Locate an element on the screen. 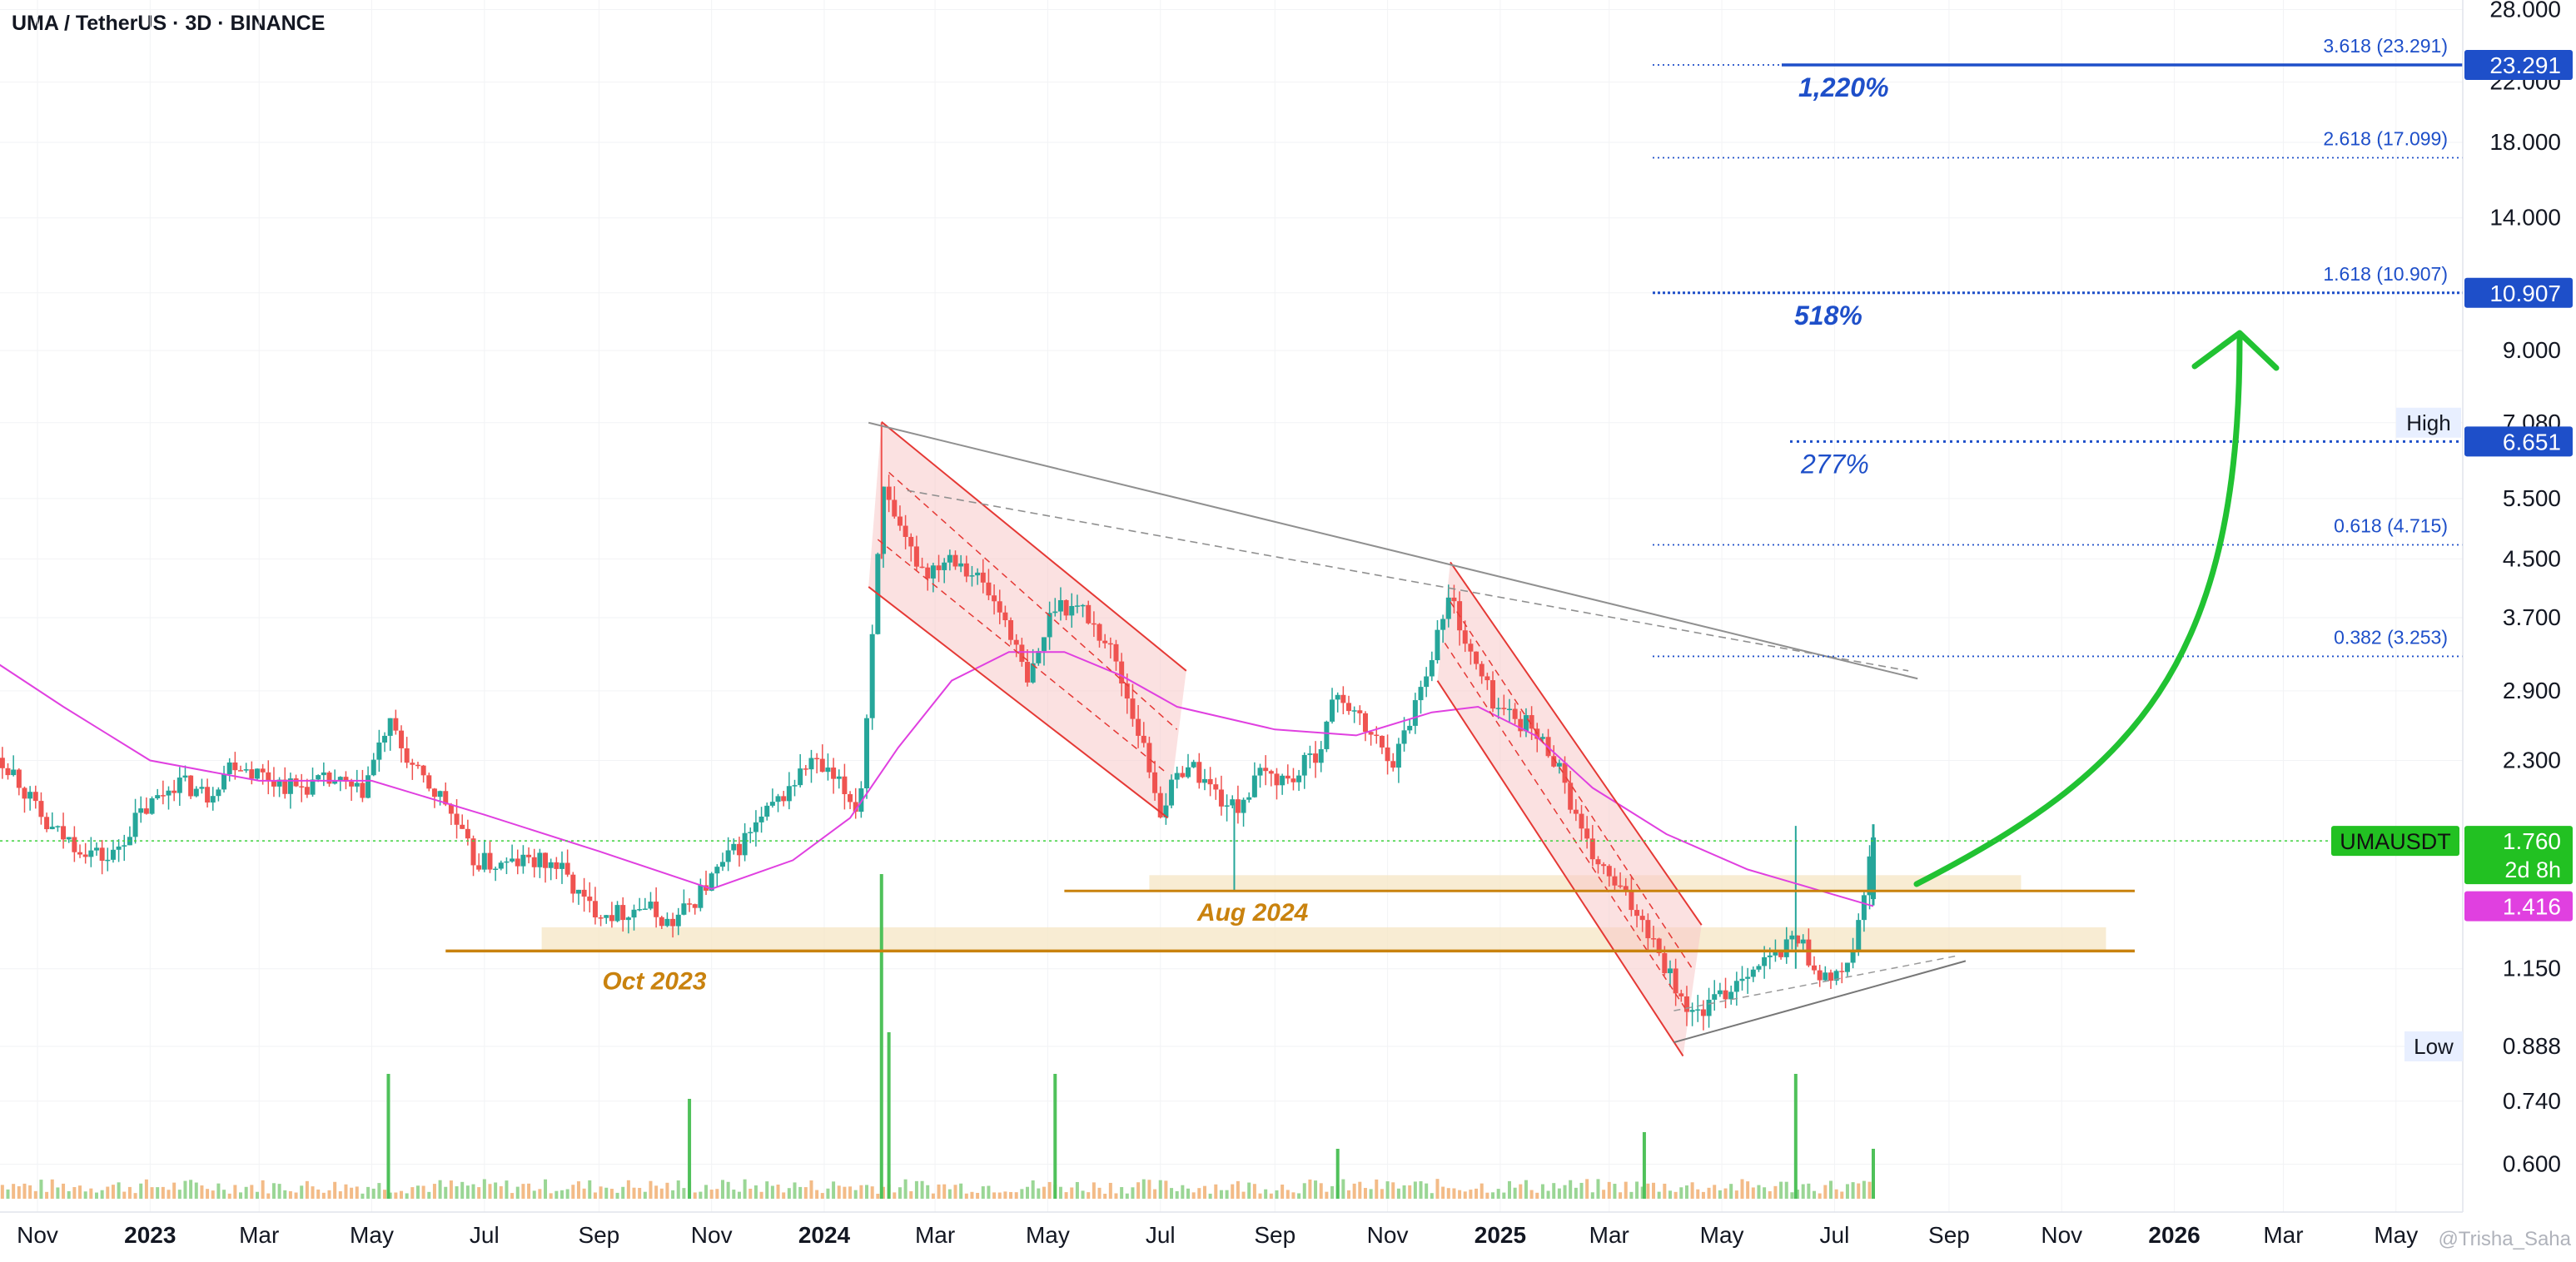 This screenshot has width=2576, height=1262. x-tick-label: May is located at coordinates (2396, 1235).